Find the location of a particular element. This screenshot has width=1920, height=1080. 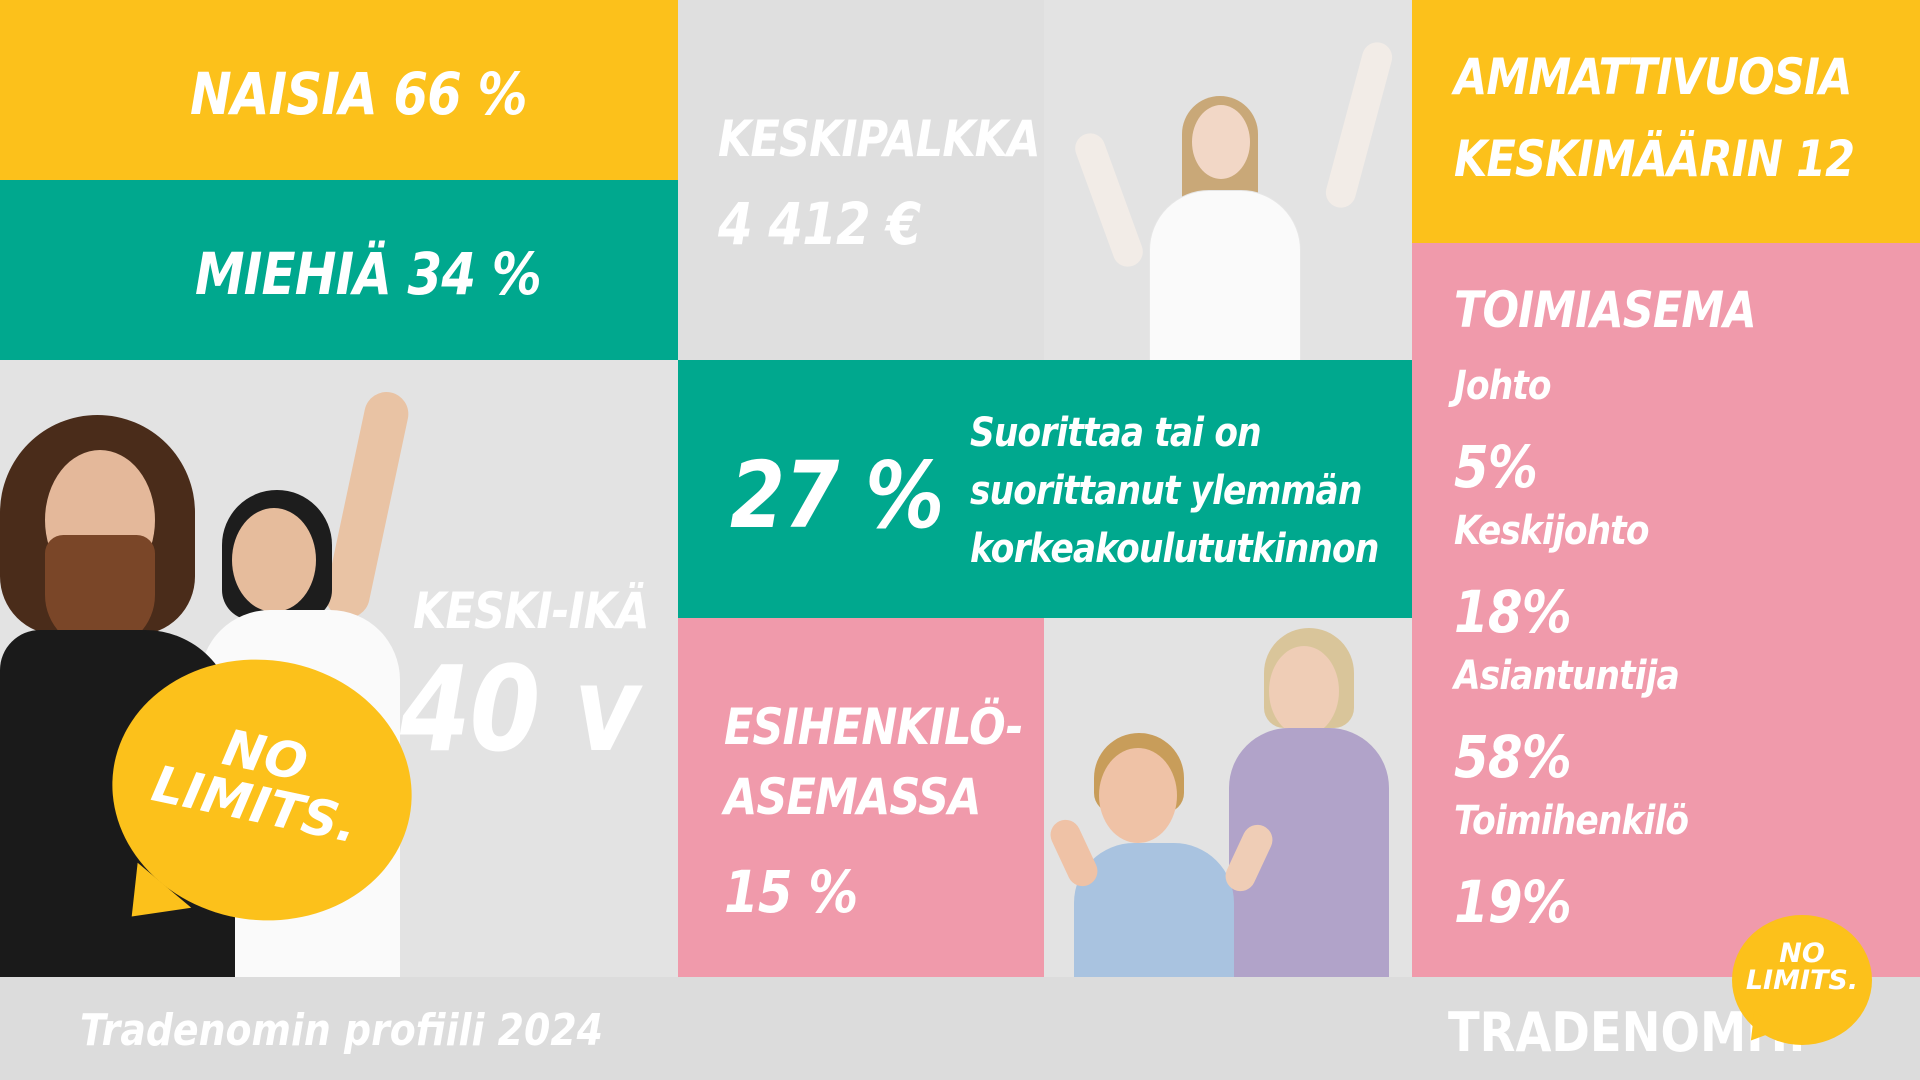

bent-arm is located at coordinates (1109, 200).